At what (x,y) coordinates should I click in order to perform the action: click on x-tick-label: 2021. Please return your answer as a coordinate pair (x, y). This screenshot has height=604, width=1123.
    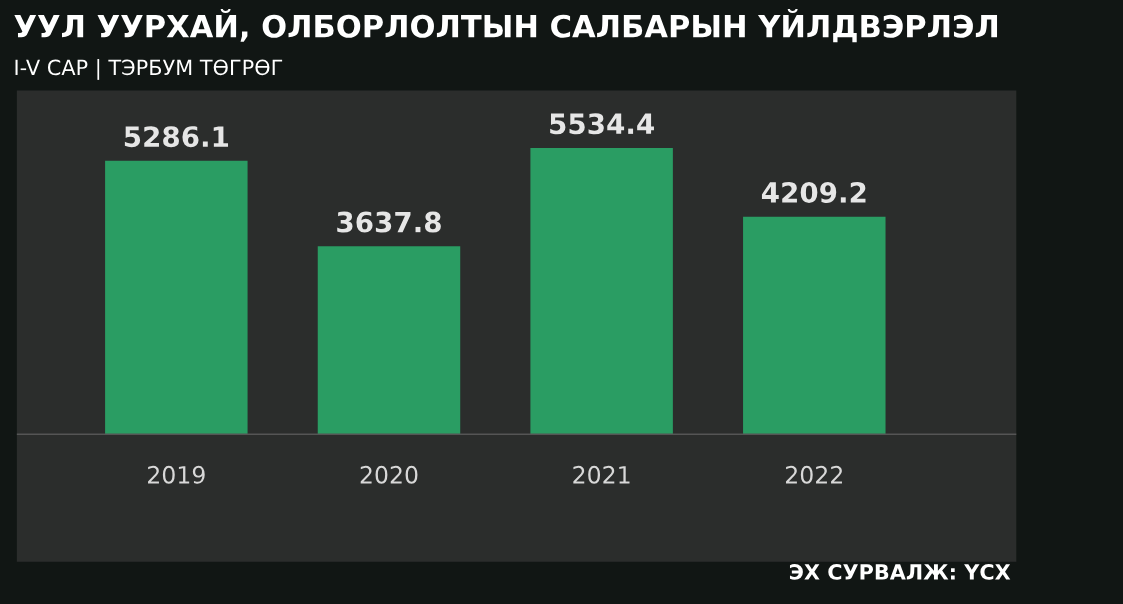
    Looking at the image, I should click on (601, 474).